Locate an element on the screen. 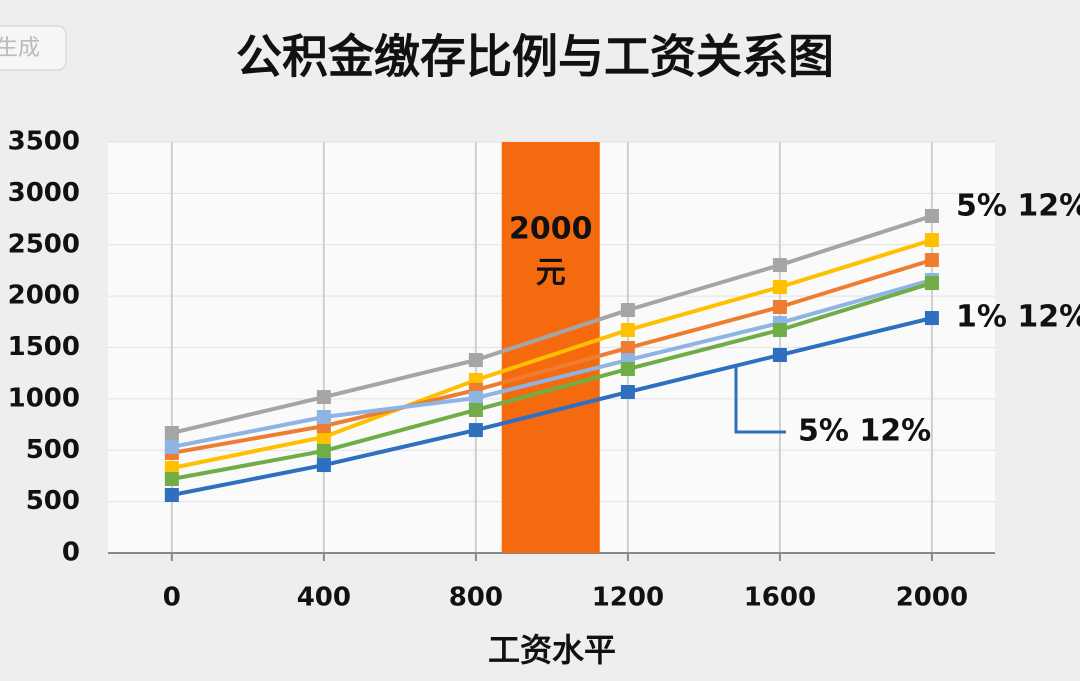 The image size is (1080, 681). y-tick-label: 3500 is located at coordinates (44, 142).